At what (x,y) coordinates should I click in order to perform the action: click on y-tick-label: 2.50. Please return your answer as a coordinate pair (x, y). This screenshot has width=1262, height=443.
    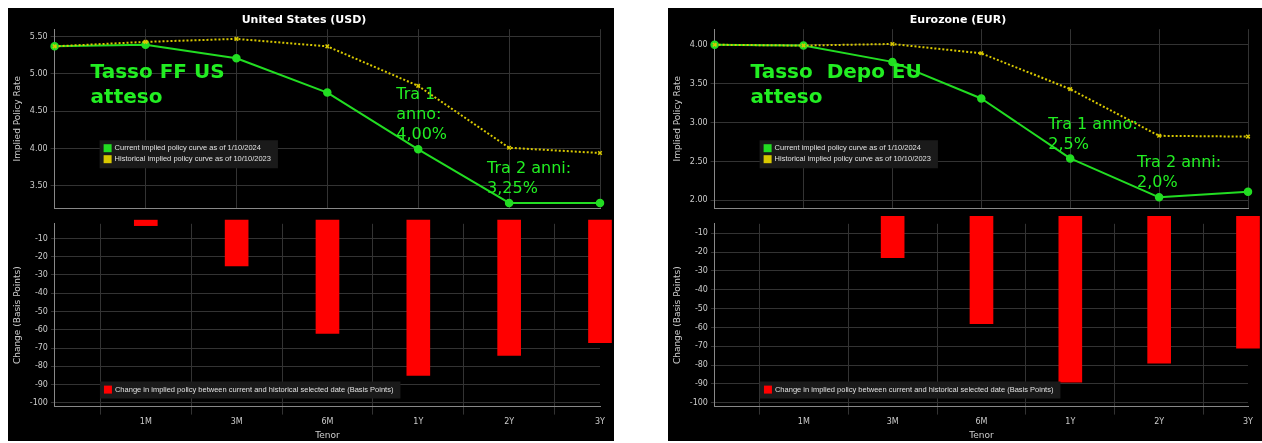
    Looking at the image, I should click on (698, 161).